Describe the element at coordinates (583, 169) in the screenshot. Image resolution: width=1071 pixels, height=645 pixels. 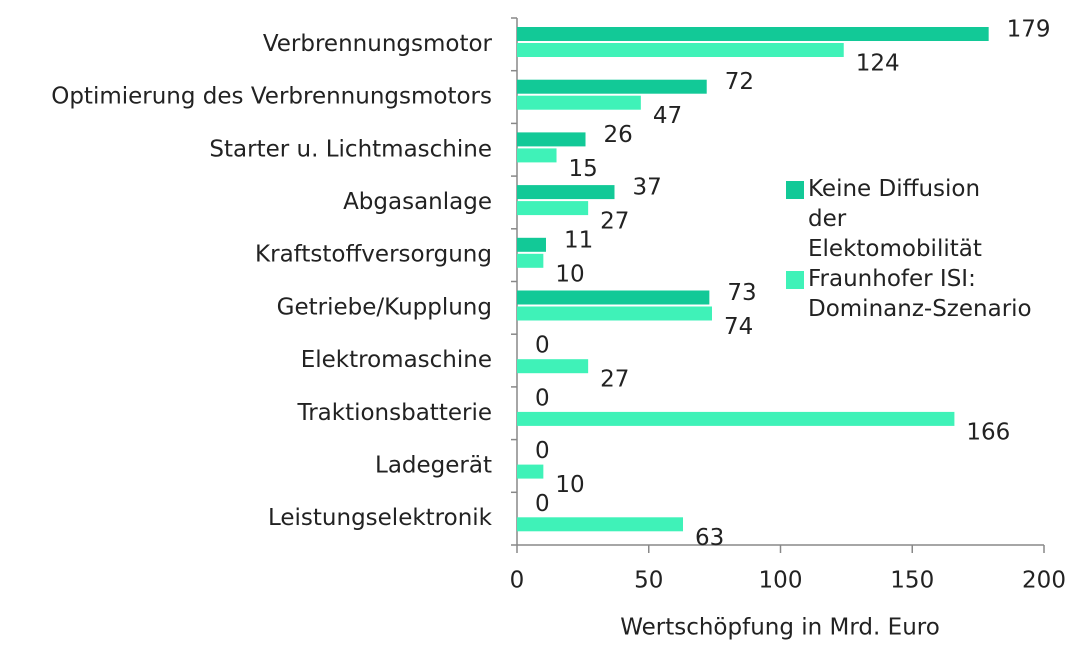
I see `value-label: 15` at that location.